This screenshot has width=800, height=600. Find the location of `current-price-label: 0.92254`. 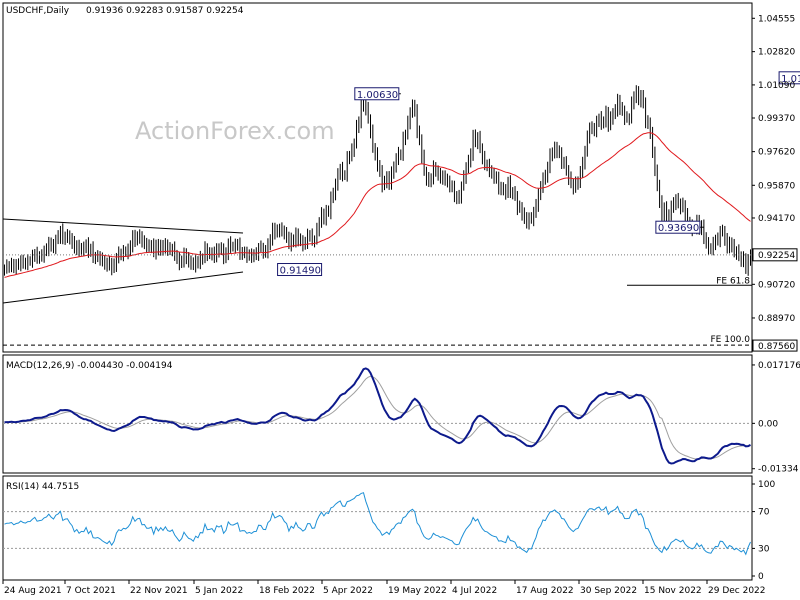

current-price-label: 0.92254 is located at coordinates (776, 256).